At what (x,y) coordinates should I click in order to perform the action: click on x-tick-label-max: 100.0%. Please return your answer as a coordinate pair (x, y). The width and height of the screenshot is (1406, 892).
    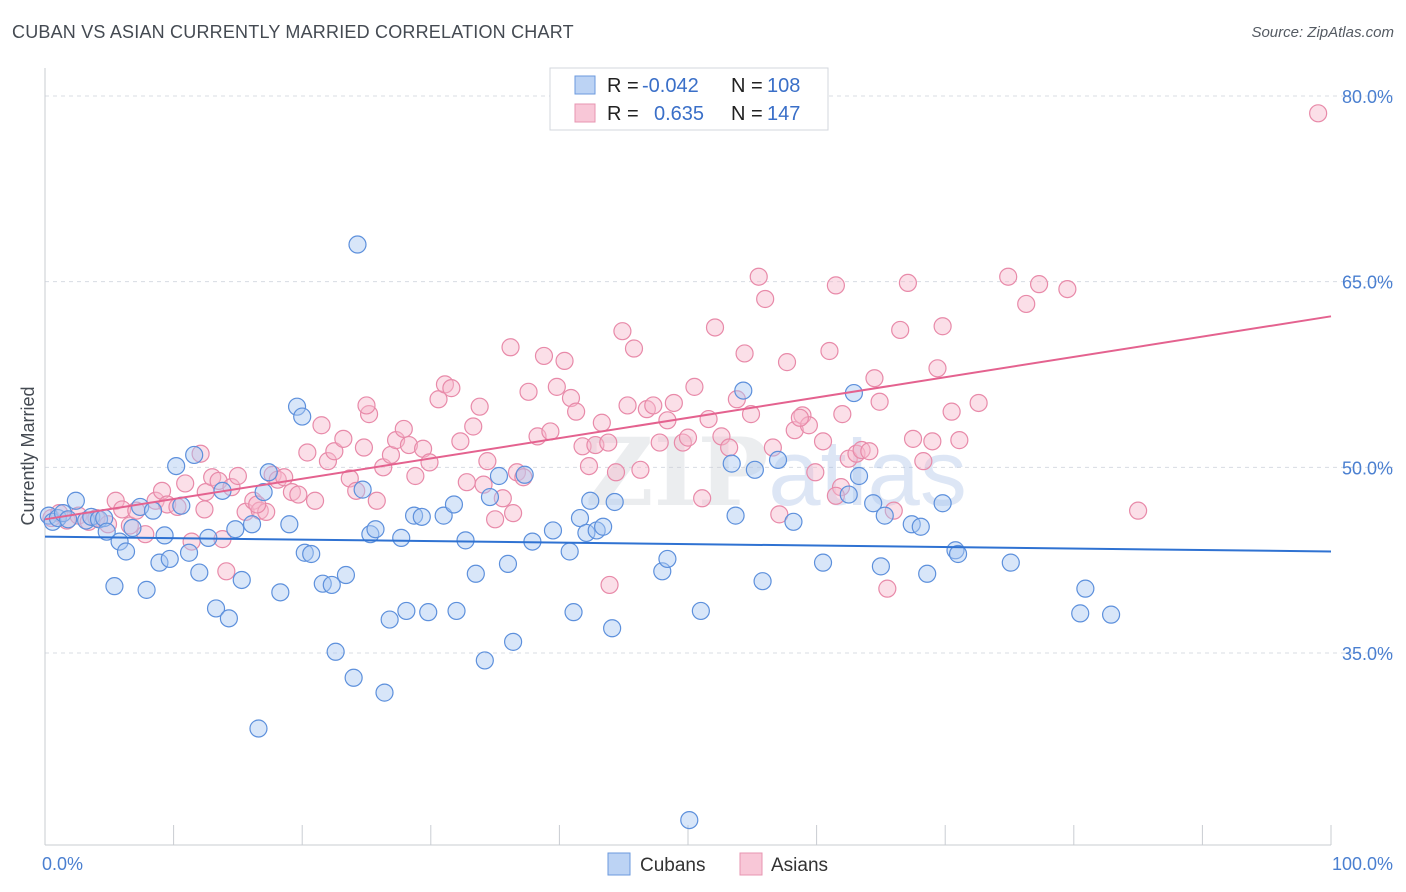
    Looking at the image, I should click on (1362, 864).